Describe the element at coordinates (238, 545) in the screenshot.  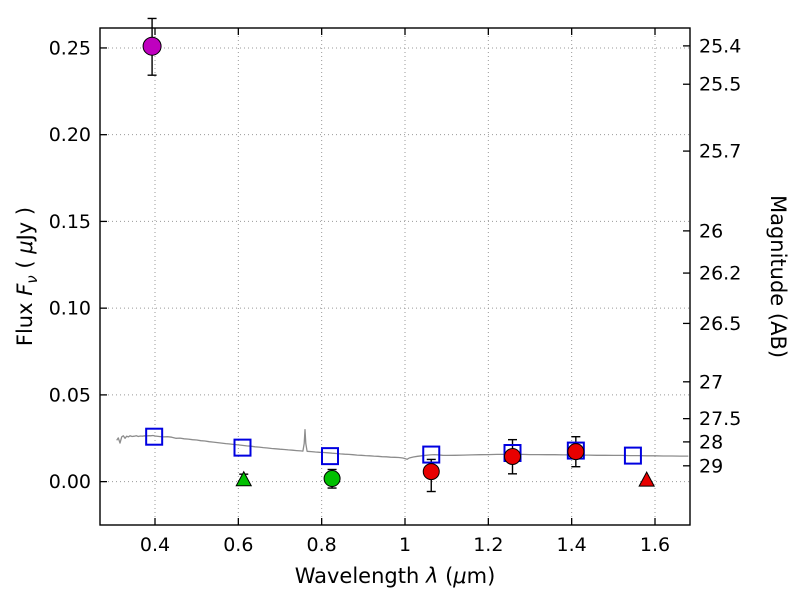
I see `x-tick-label: 0.6` at that location.